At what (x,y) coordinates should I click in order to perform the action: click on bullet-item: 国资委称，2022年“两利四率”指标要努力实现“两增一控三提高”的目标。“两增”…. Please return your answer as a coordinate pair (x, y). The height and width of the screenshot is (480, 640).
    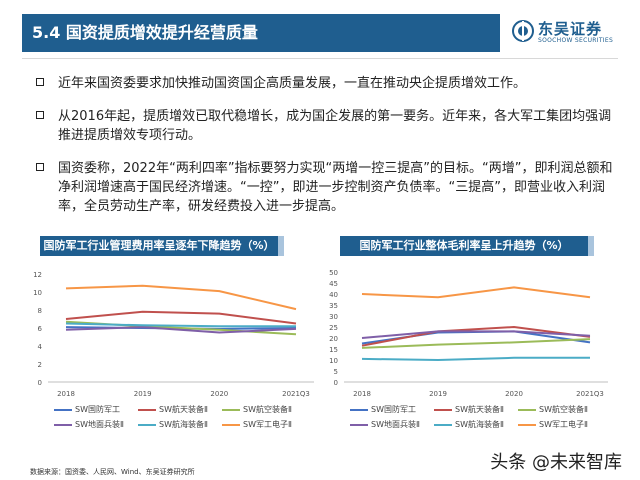
    Looking at the image, I should click on (326, 187).